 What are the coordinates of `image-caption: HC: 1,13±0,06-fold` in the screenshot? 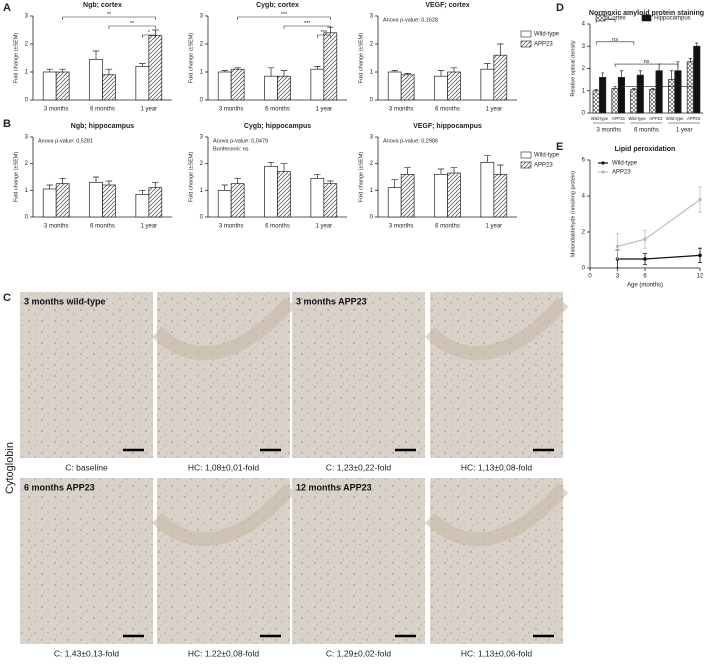 It's located at (497, 653).